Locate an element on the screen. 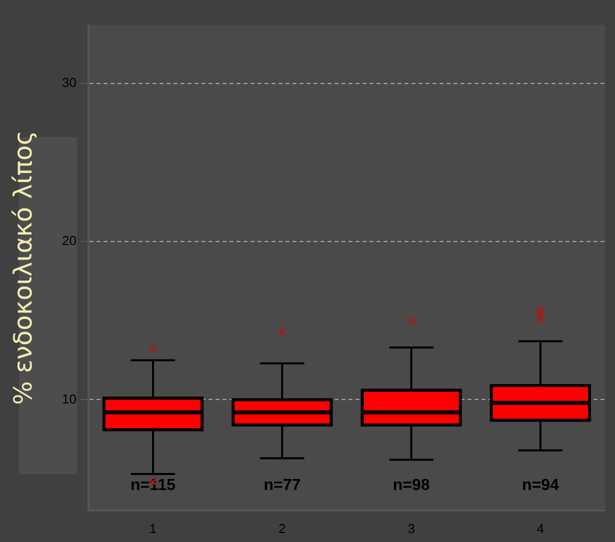 Image resolution: width=615 pixels, height=542 pixels. x-tick-label: 1 is located at coordinates (153, 528).